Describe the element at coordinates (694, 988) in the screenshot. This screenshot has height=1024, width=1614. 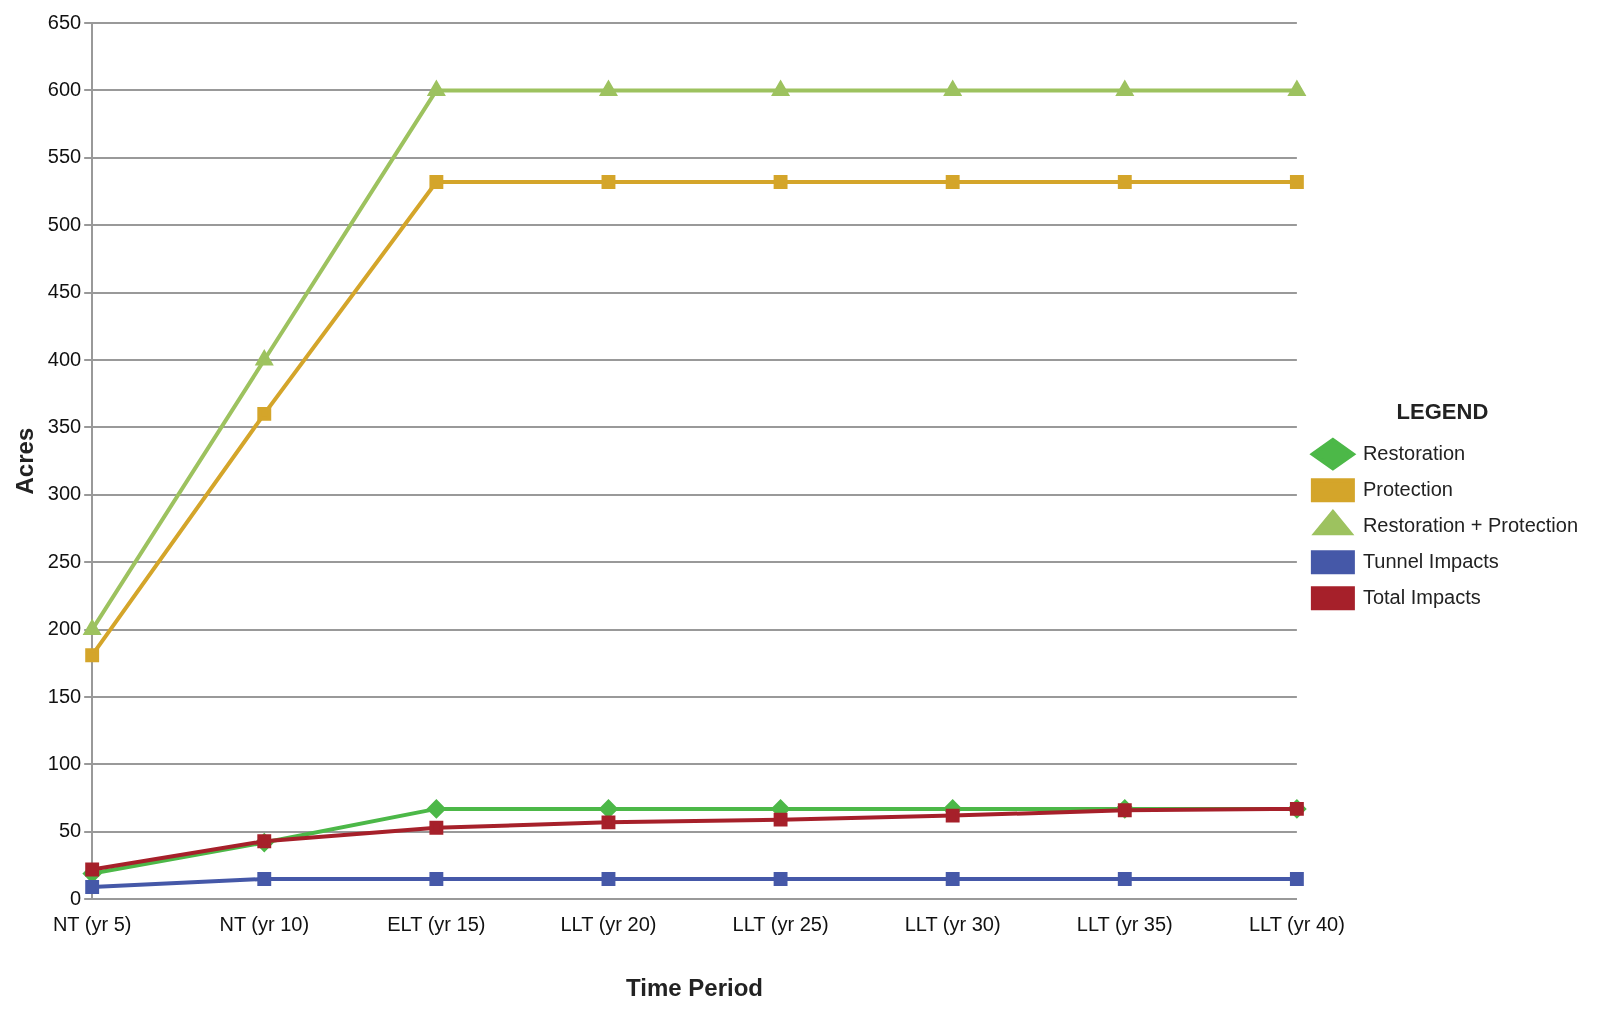
I see `x-axis-title: Time Period` at that location.